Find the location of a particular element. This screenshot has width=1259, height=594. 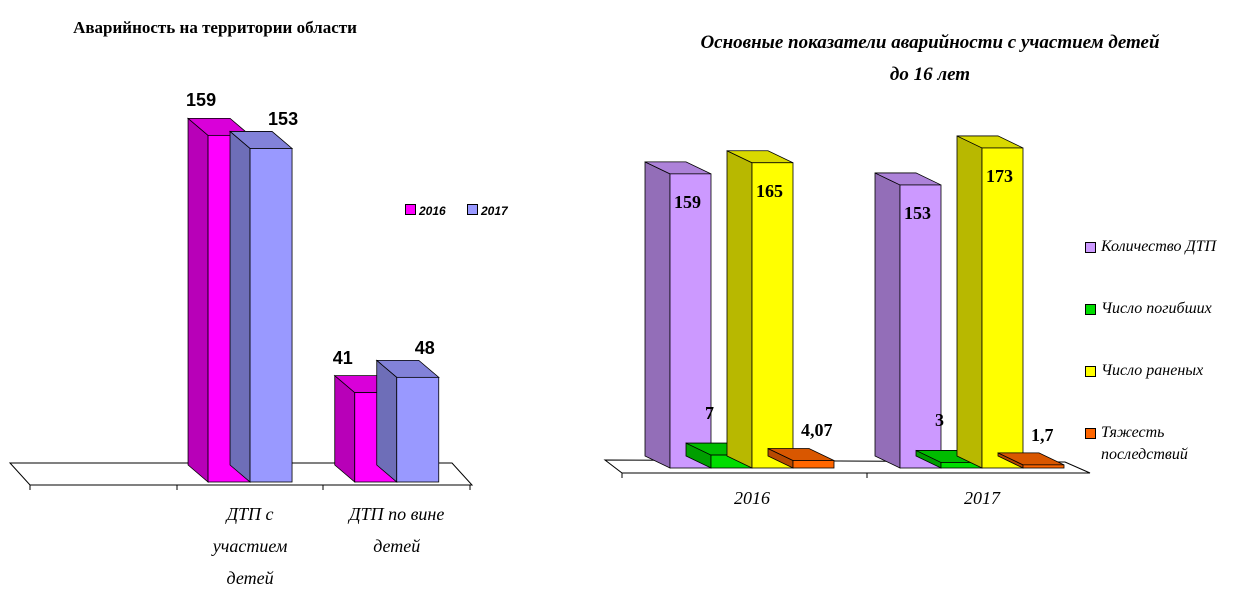

legend-item: 2017 is located at coordinates (487, 211).